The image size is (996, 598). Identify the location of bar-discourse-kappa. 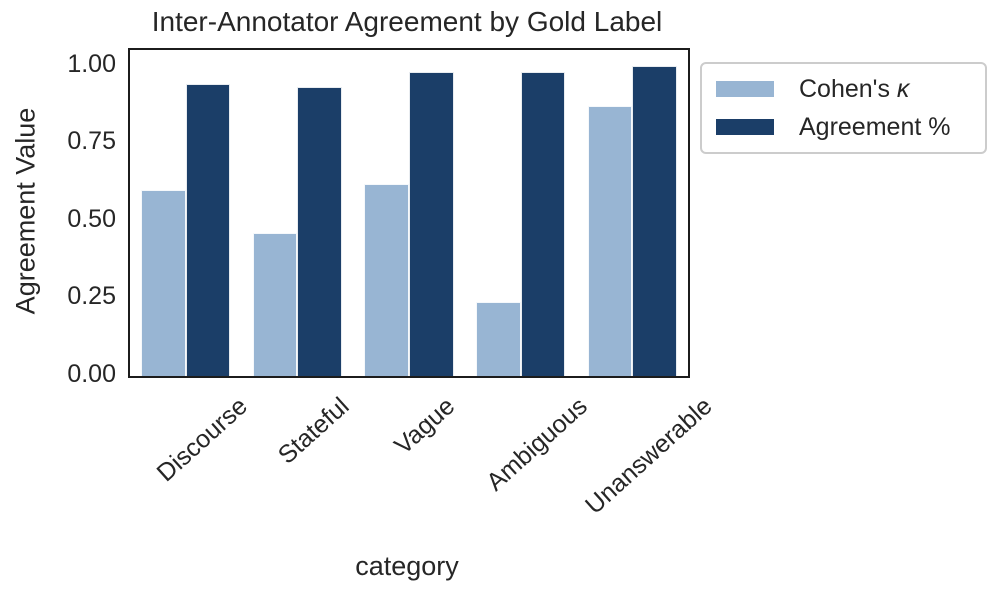
(163, 282).